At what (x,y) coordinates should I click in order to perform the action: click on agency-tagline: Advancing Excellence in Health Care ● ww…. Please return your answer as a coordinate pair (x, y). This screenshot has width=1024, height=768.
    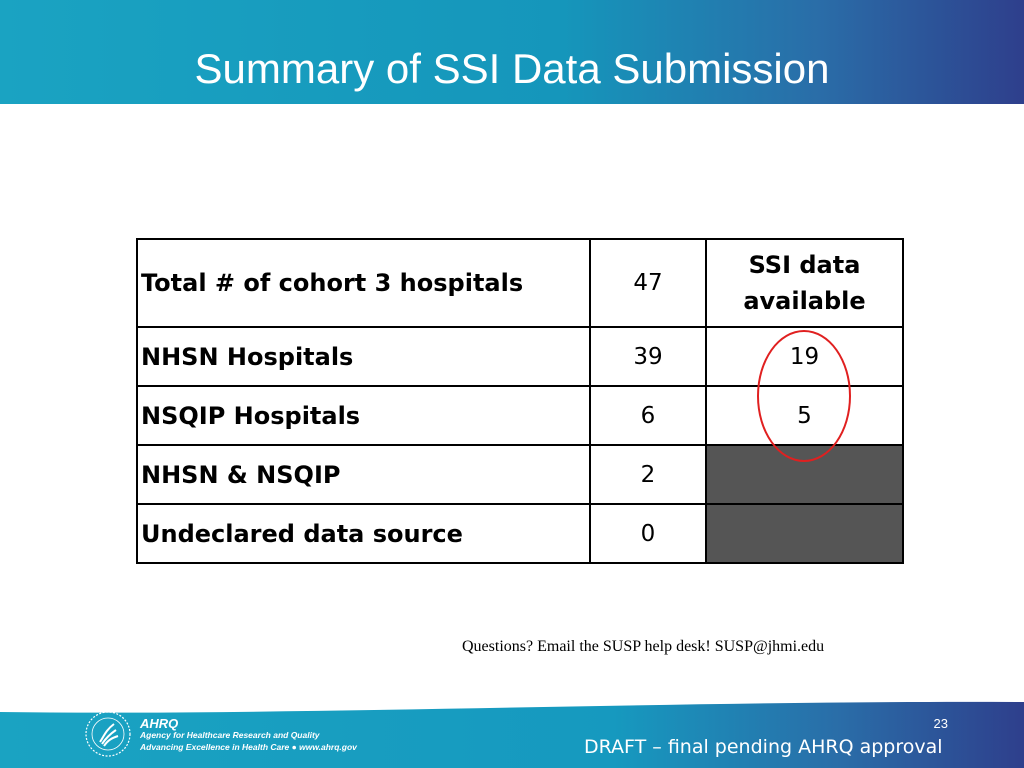
    Looking at the image, I should click on (248, 747).